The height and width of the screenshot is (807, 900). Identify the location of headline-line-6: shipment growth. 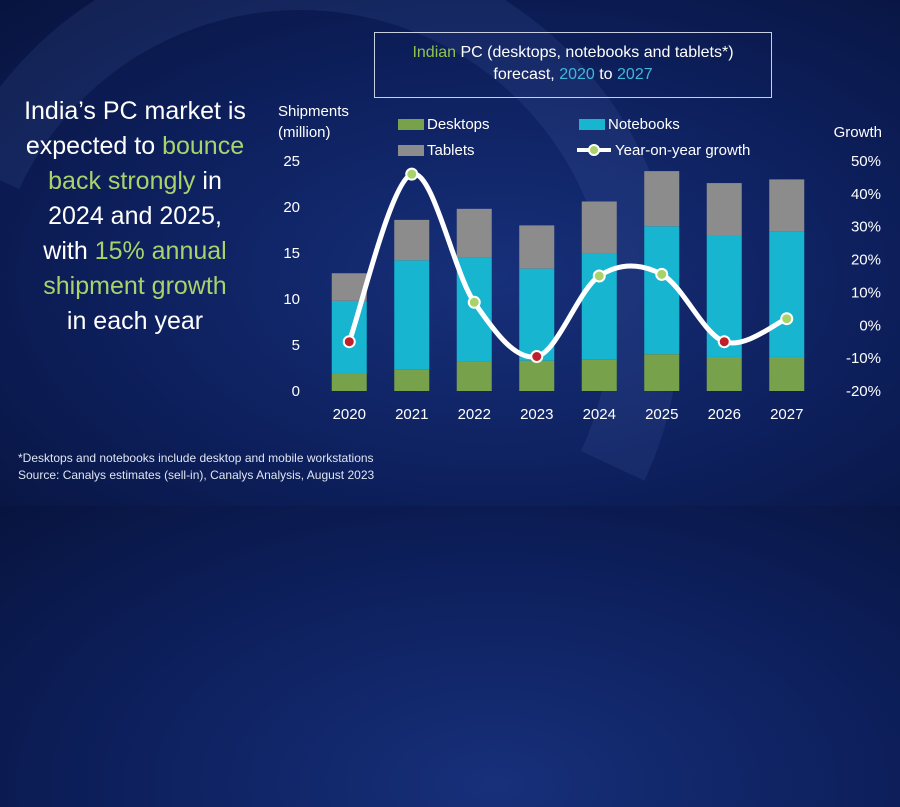
(135, 286).